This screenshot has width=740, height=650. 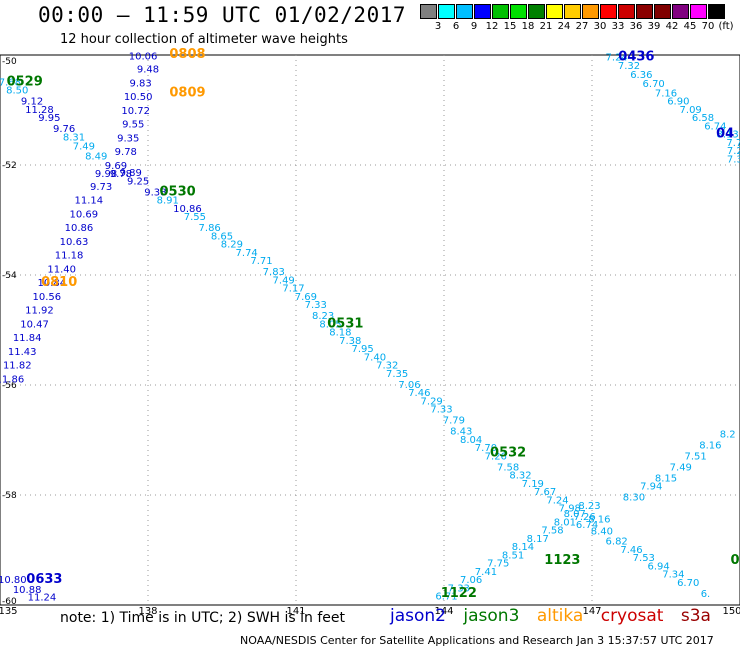 I want to click on lon-tick-label: 138, so click(x=147, y=611).